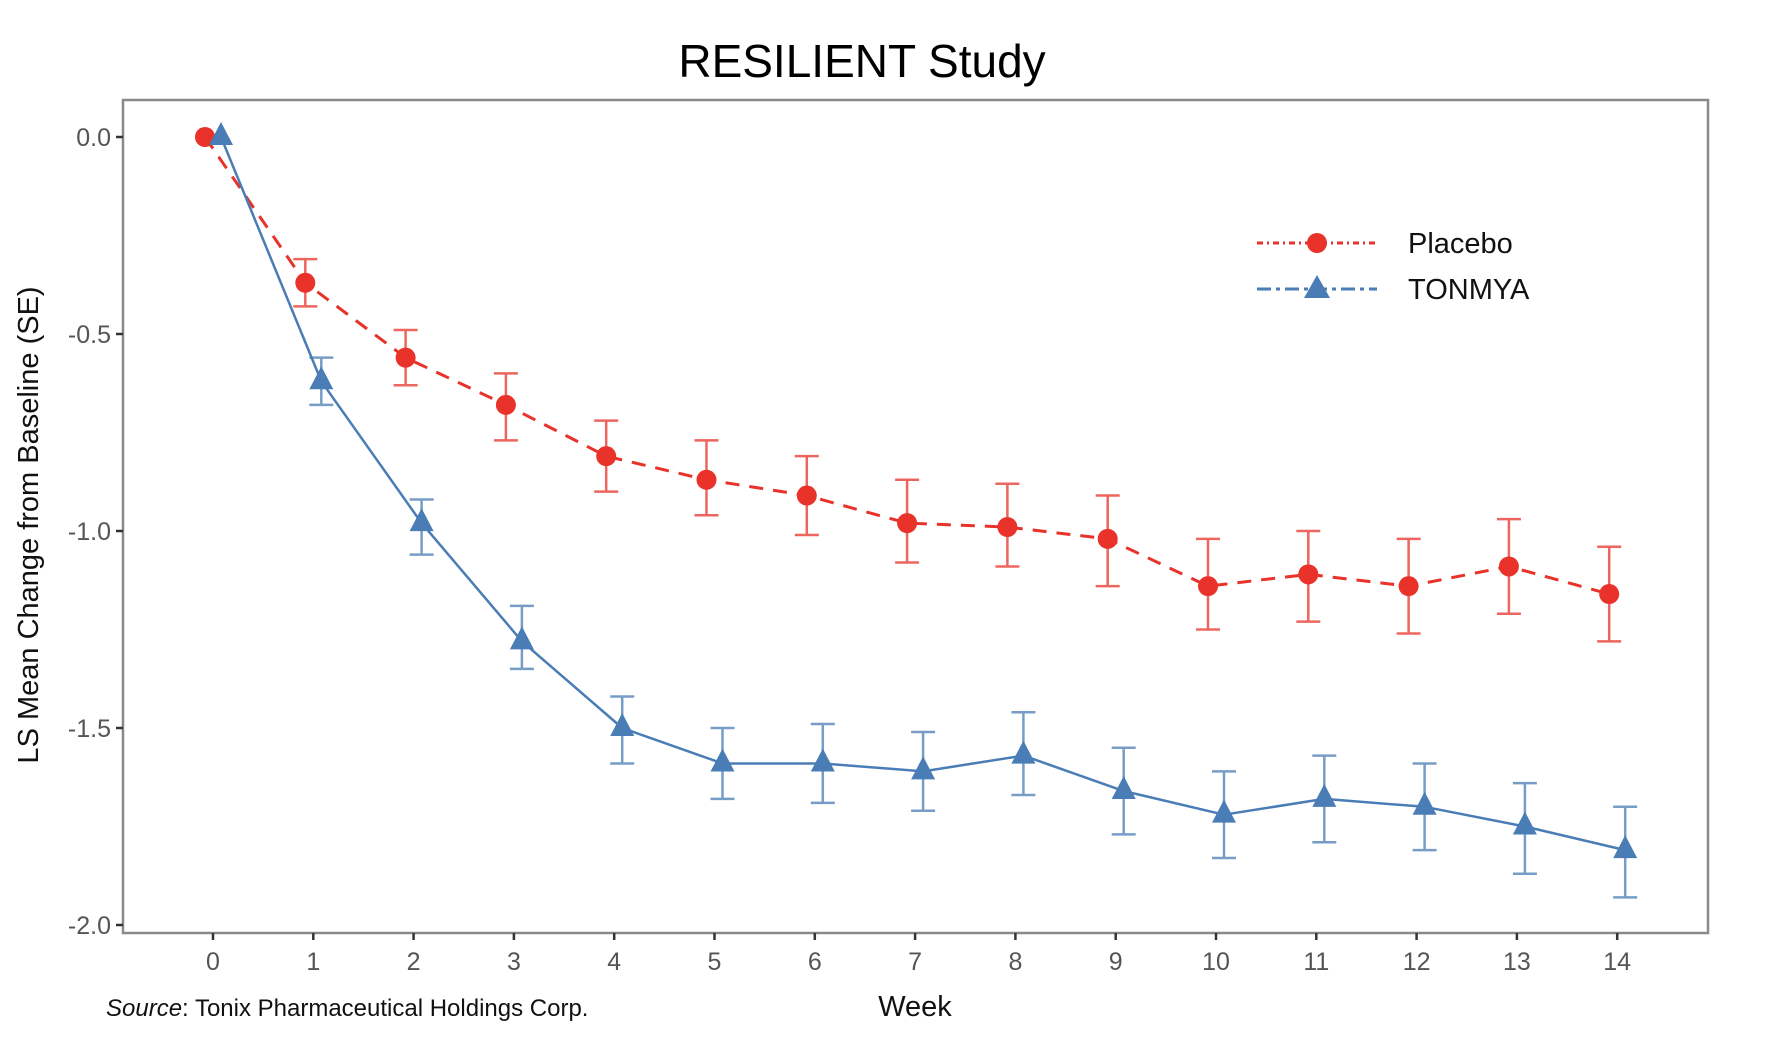 The width and height of the screenshot is (1792, 1054). I want to click on y-tick-label: -0.5, so click(89, 335).